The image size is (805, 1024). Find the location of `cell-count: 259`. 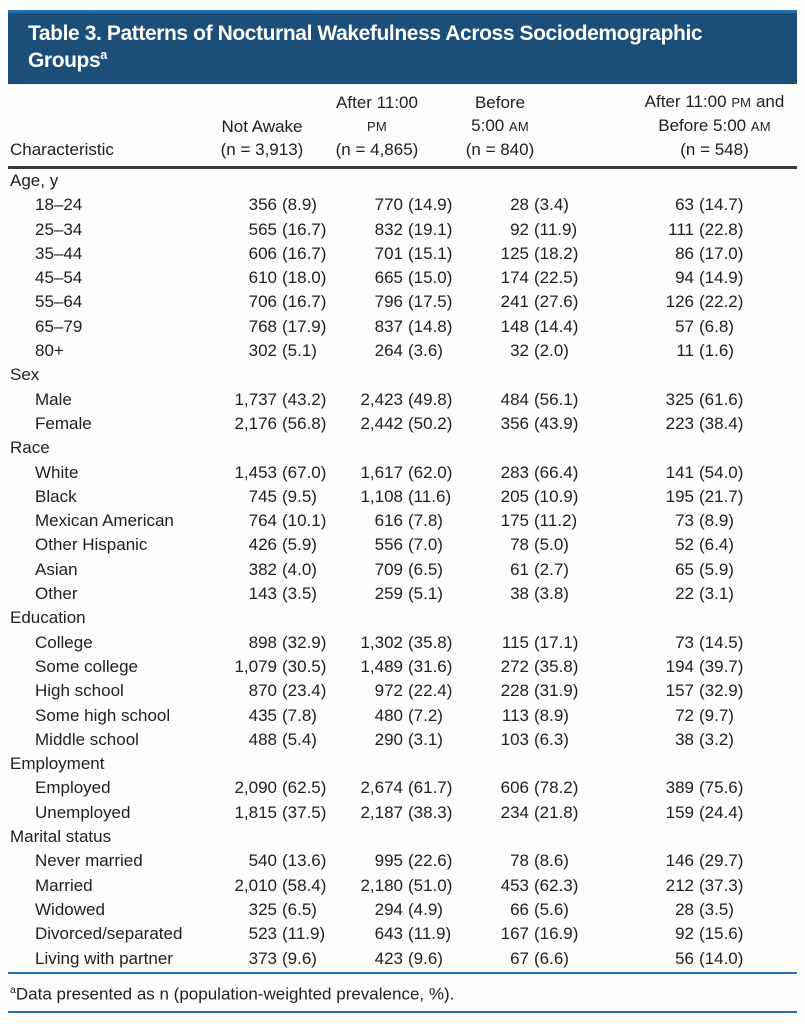

cell-count: 259 is located at coordinates (388, 594).